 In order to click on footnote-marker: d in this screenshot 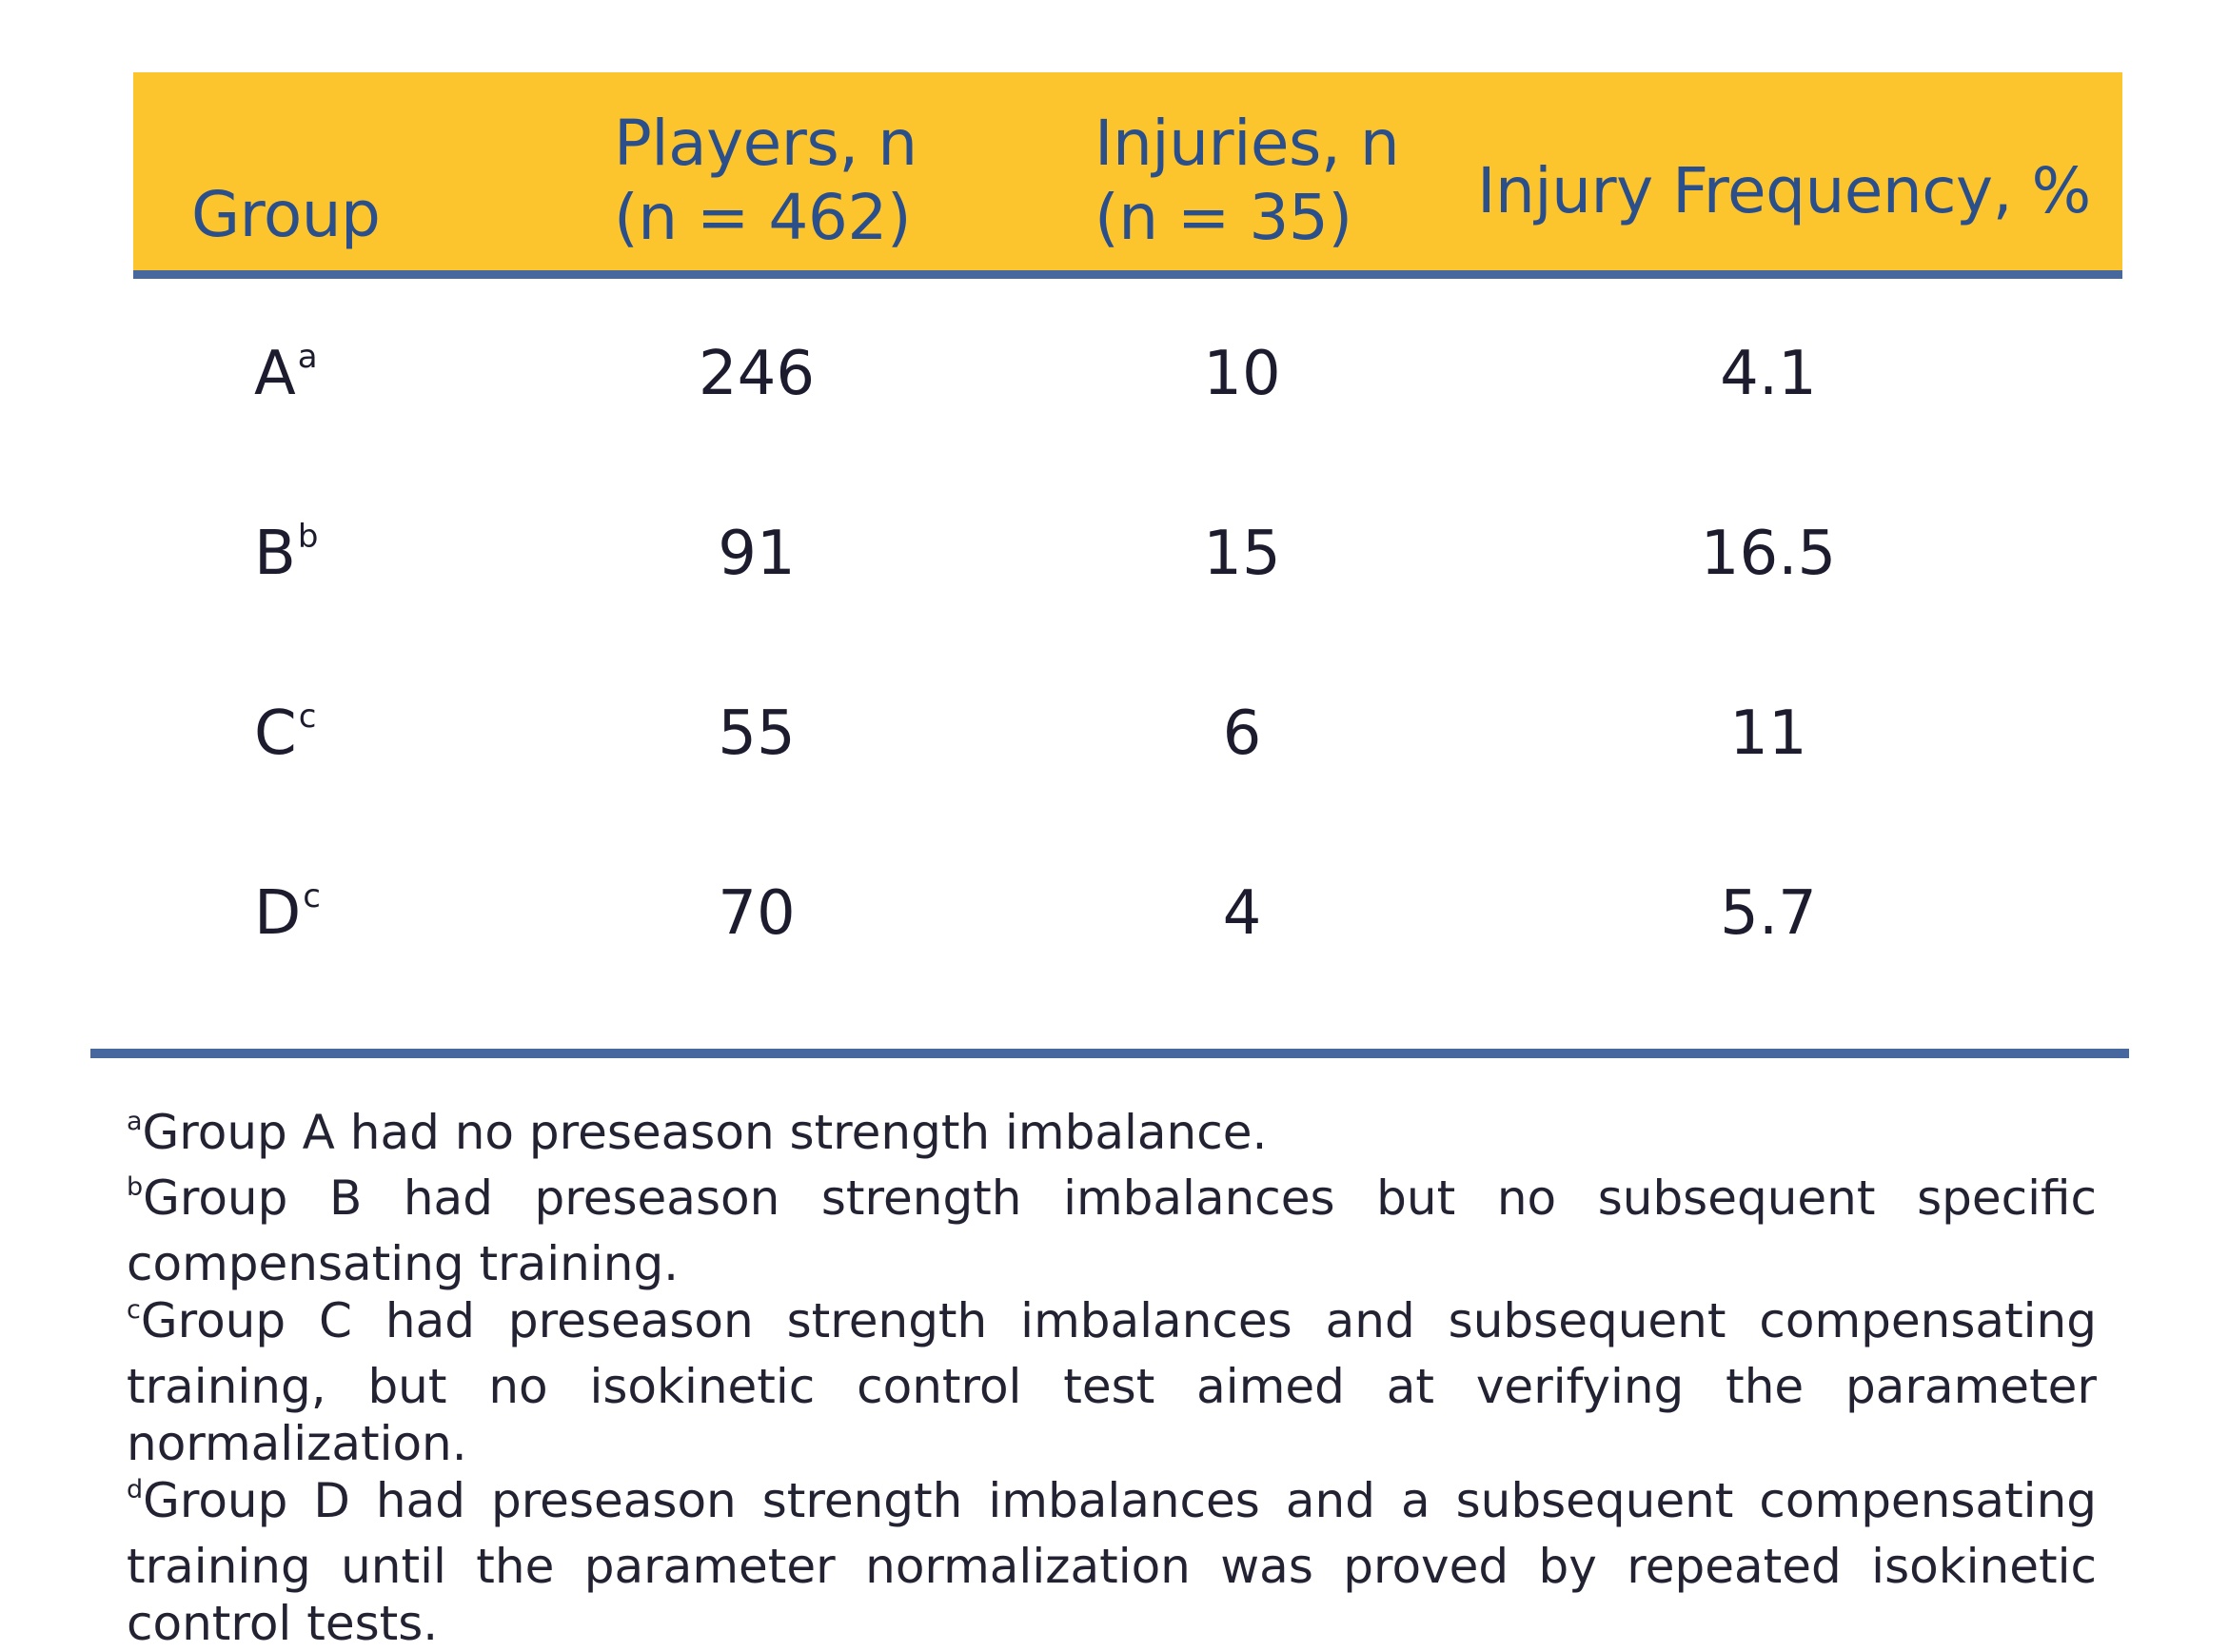, I will do `click(135, 1490)`.